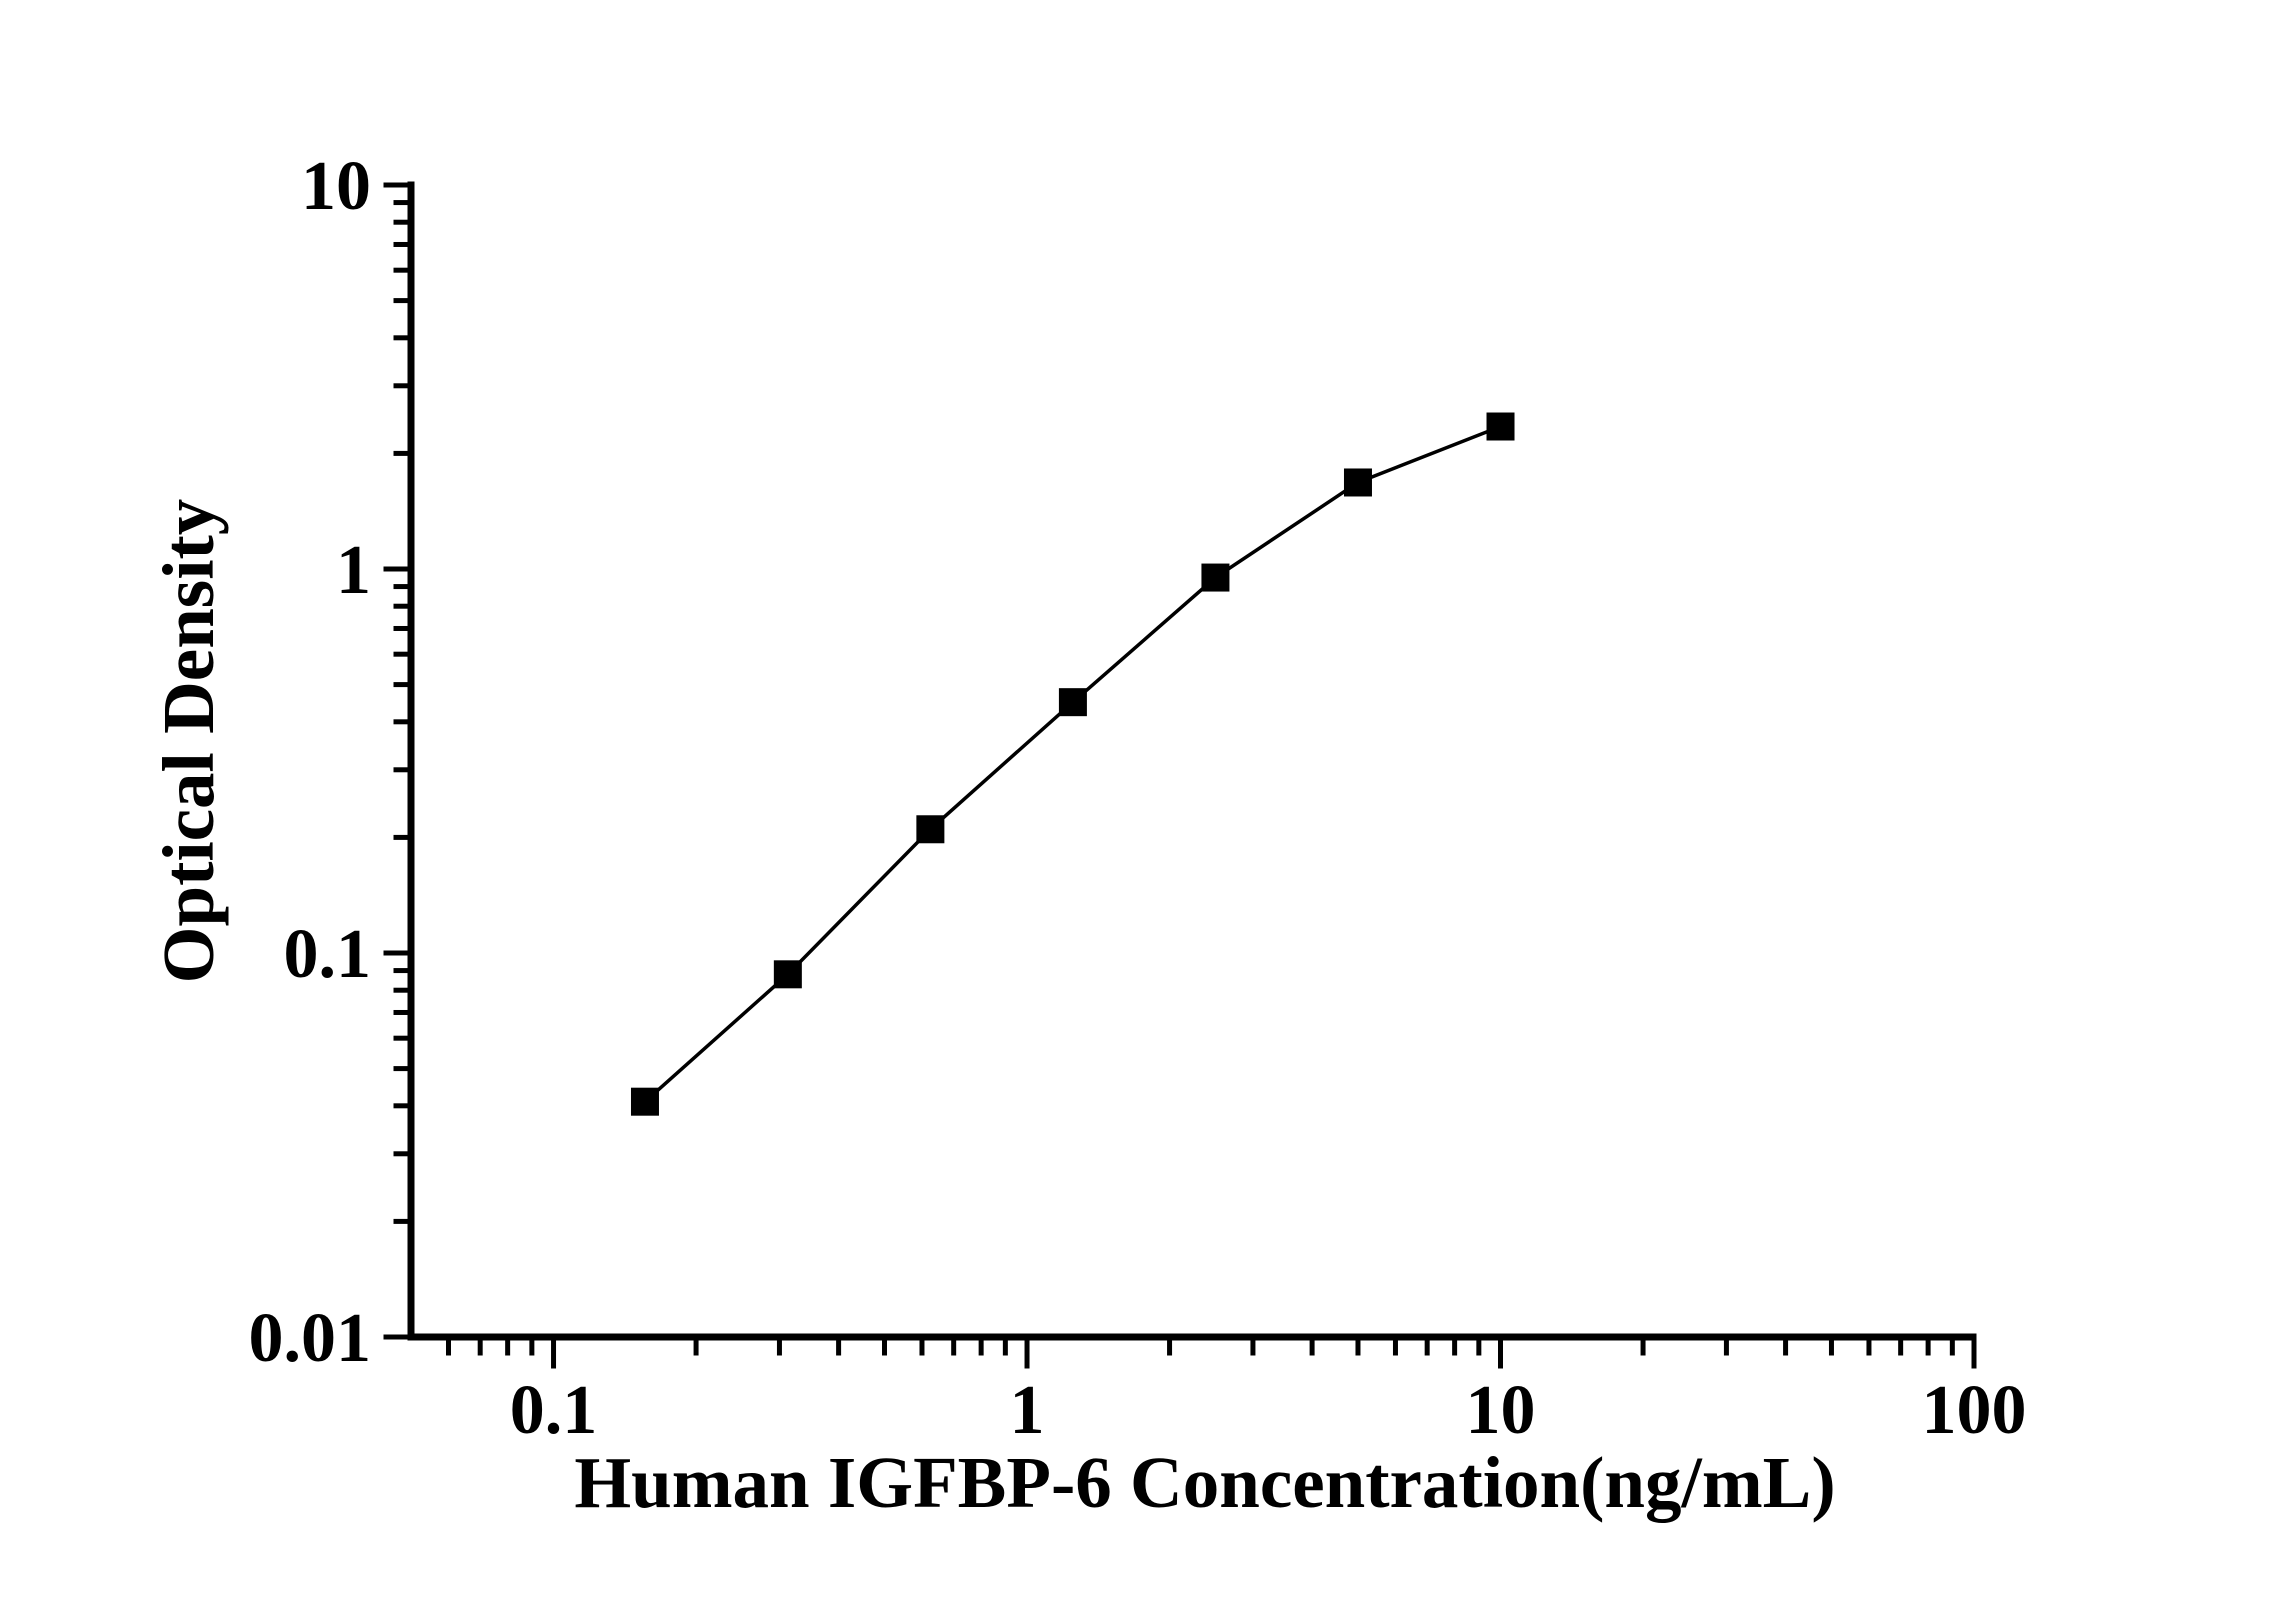  Describe the element at coordinates (1974, 1410) in the screenshot. I see `x-tick-label: 100` at that location.